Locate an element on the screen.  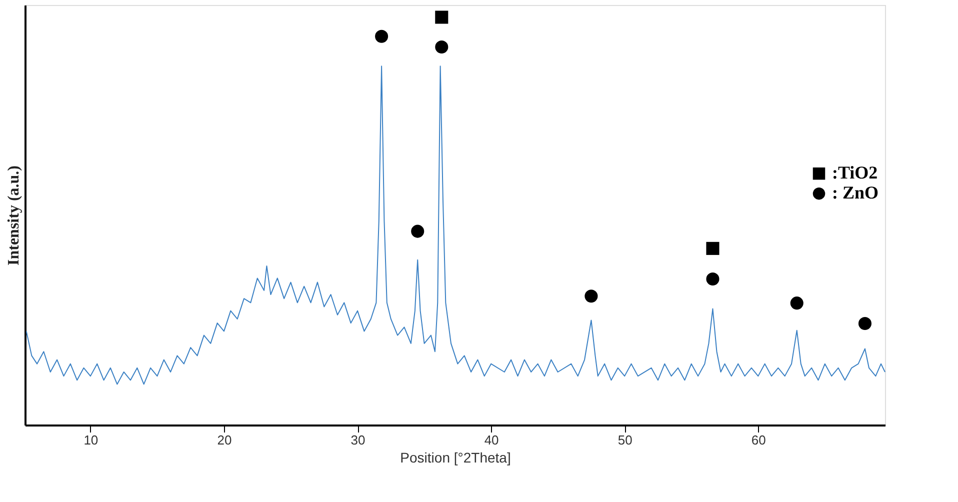
x-tick-label: 50 is located at coordinates (625, 440).